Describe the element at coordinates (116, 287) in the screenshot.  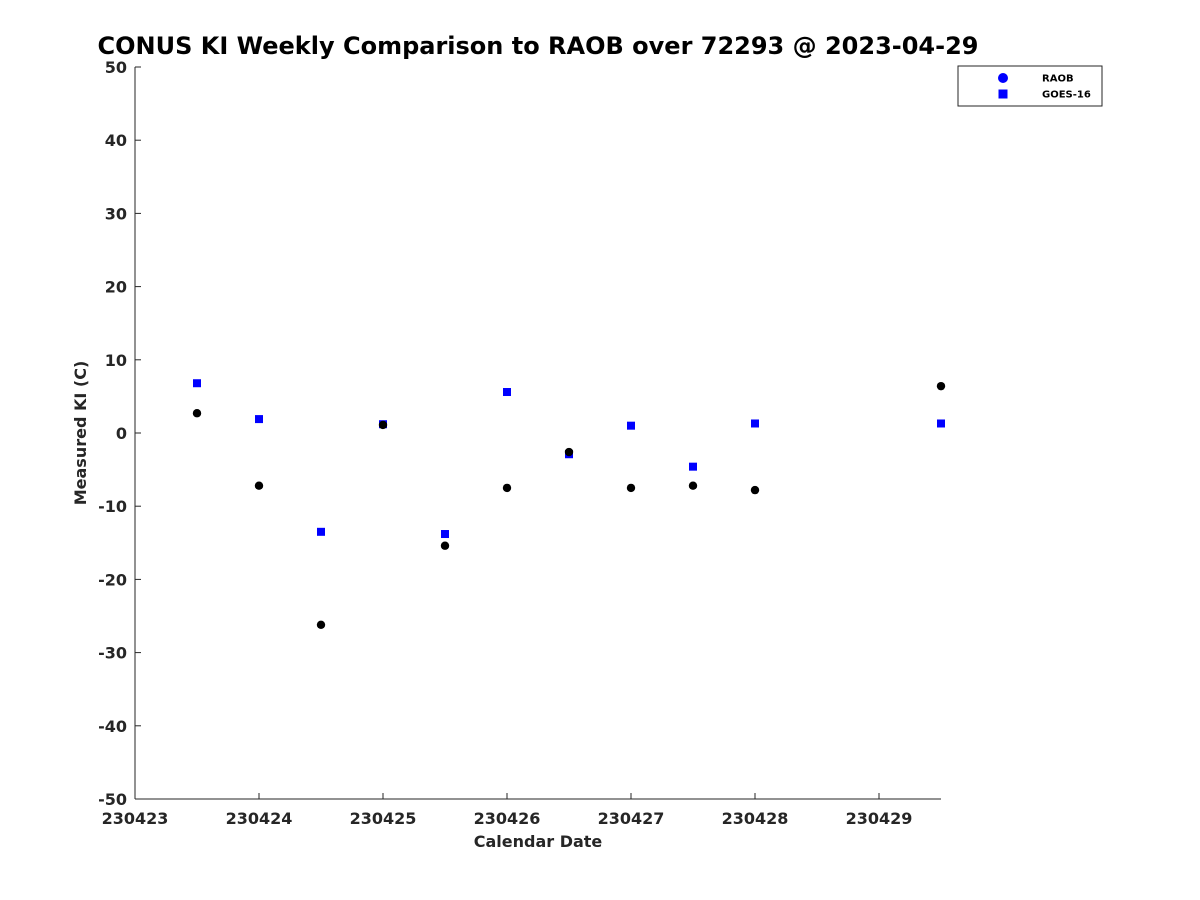
I see `y-tick-label: 20` at that location.